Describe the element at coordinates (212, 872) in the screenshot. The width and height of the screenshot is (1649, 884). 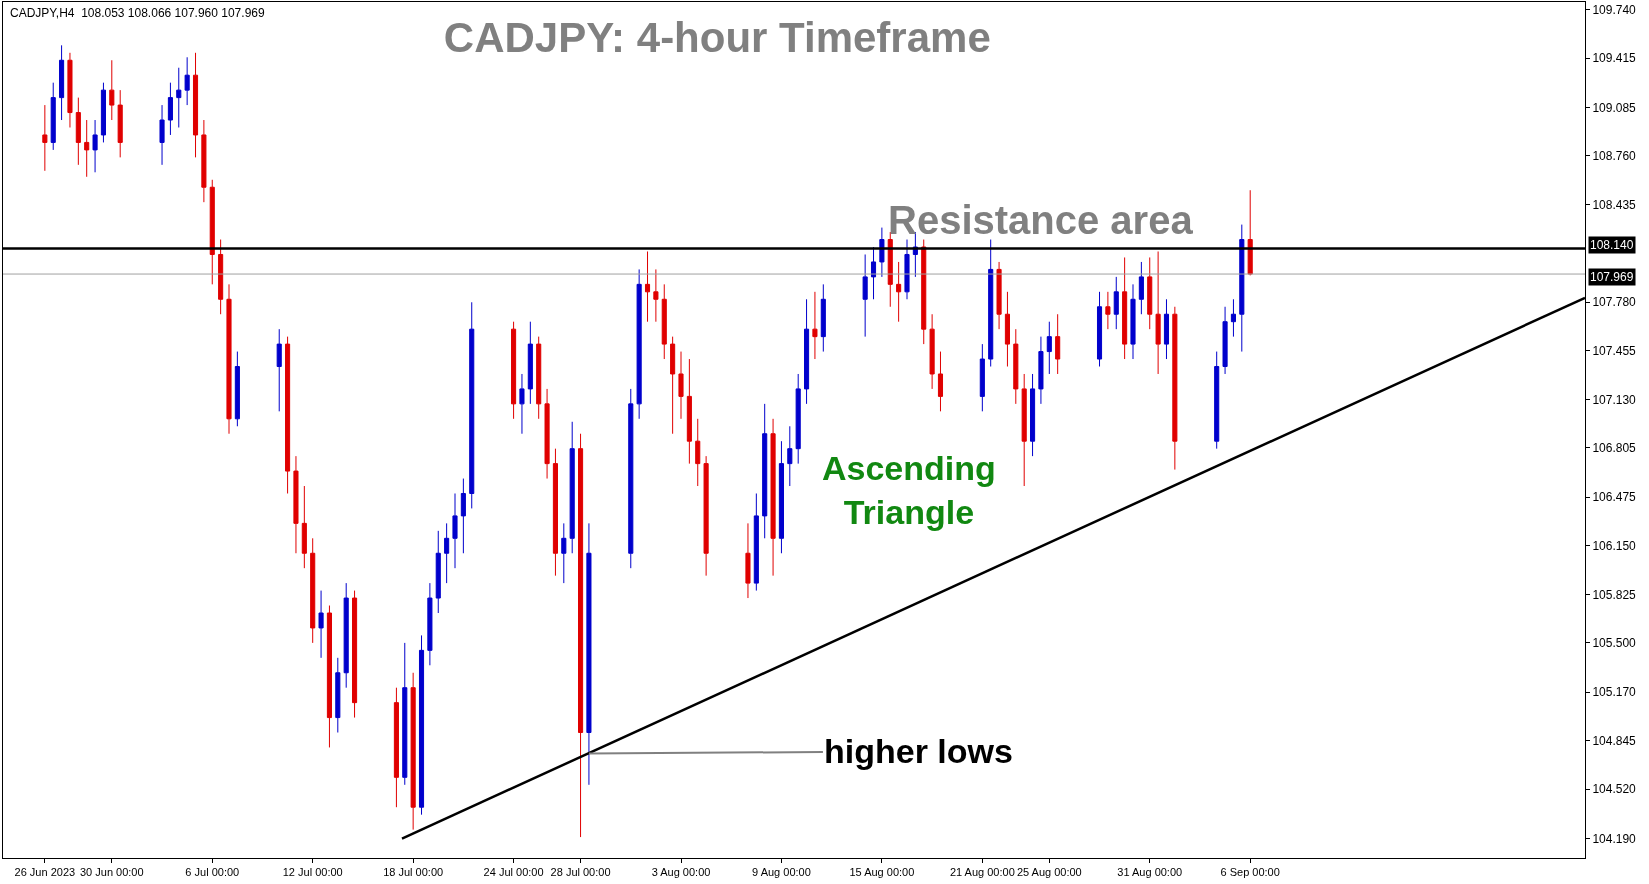
I see `x-tick-label: 6 Jul 00:00` at that location.